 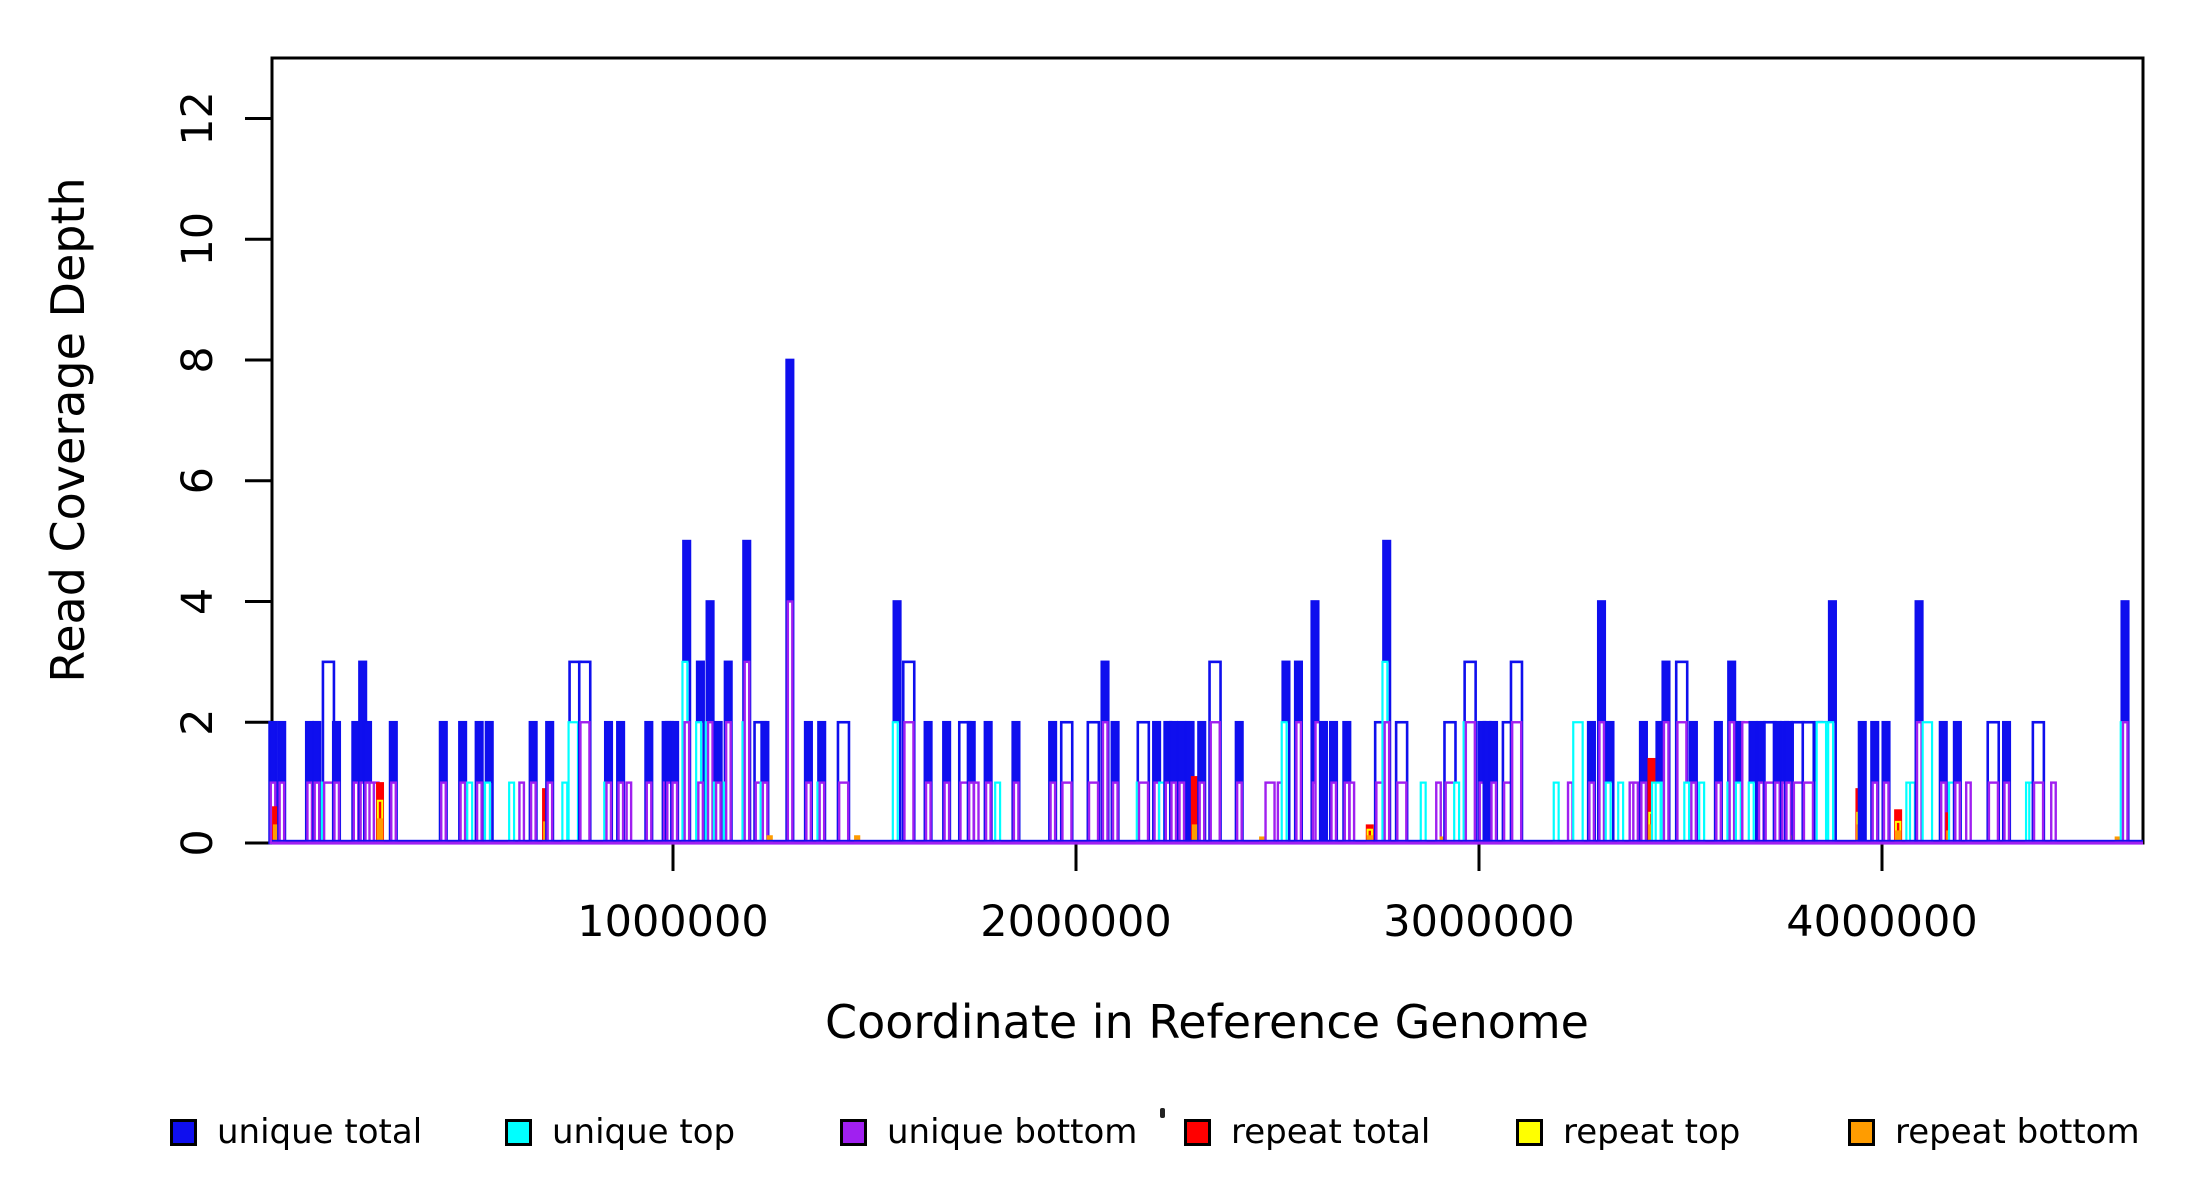 What do you see at coordinates (644, 1132) in the screenshot?
I see `legend-label: unique top` at bounding box center [644, 1132].